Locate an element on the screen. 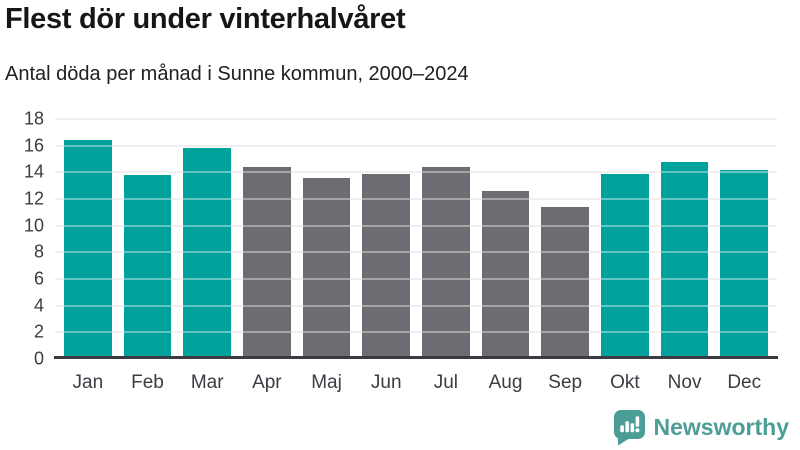  bar-maj is located at coordinates (326, 268).